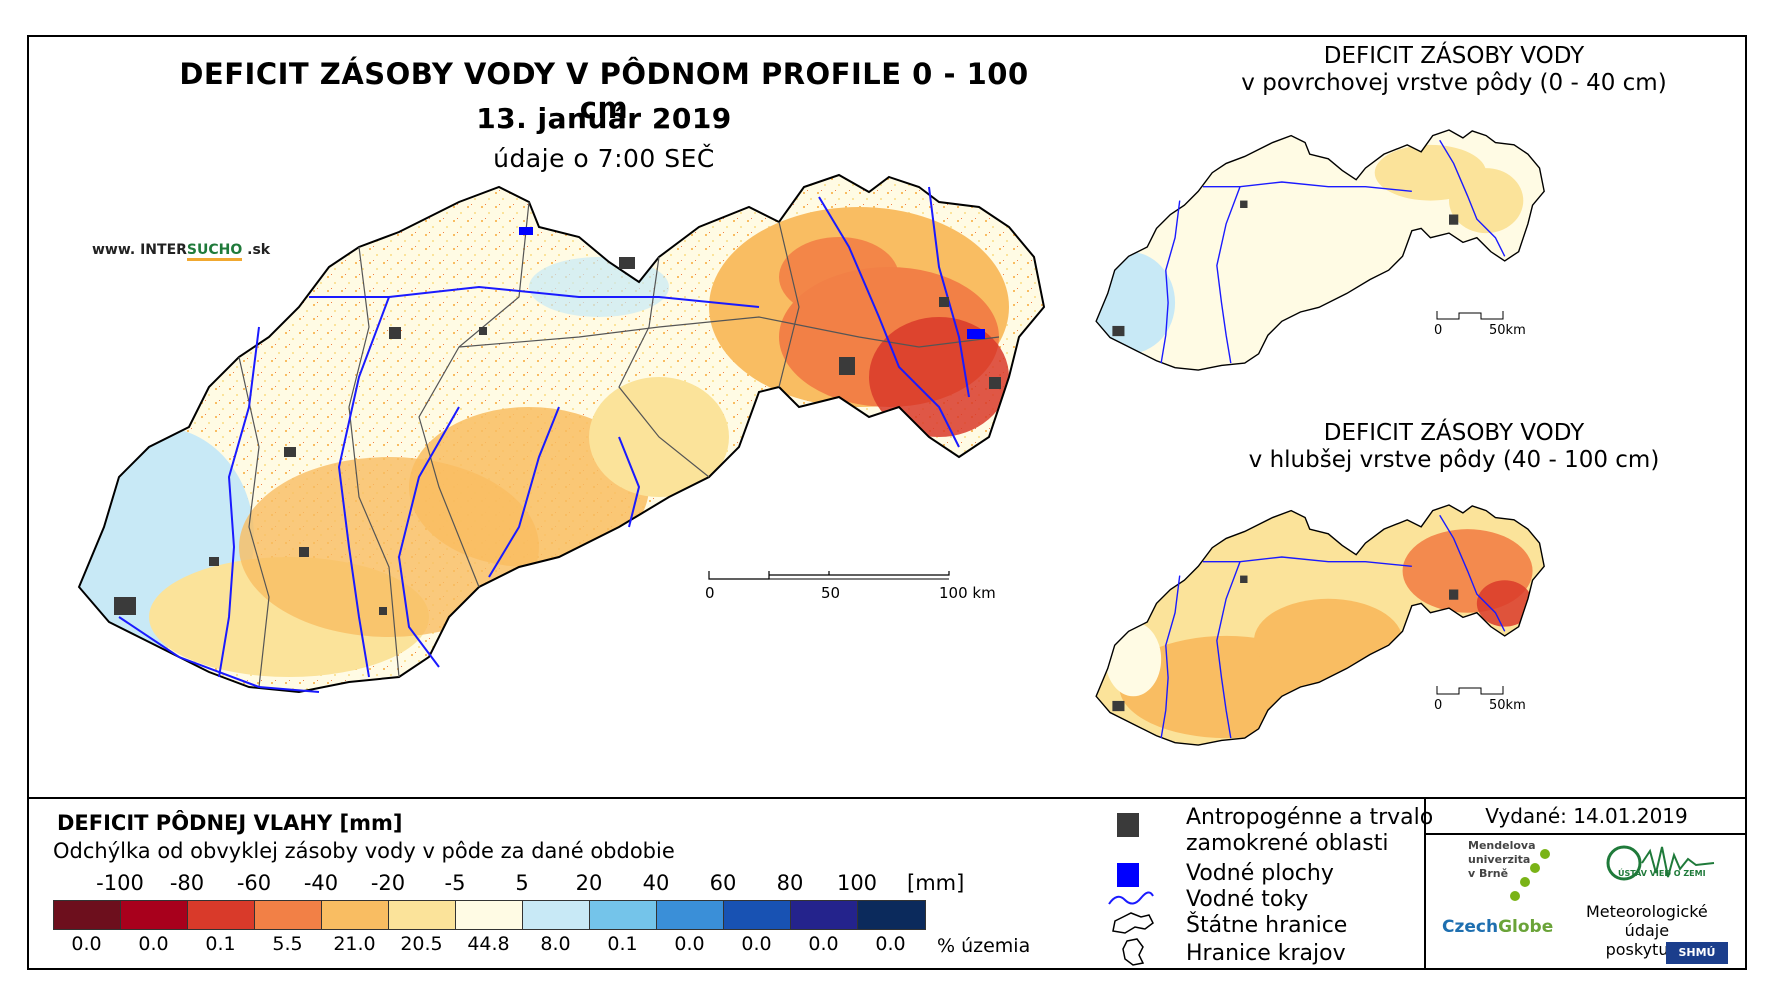  I want to click on symbol-label-water: Vodné plochy, so click(1260, 873).